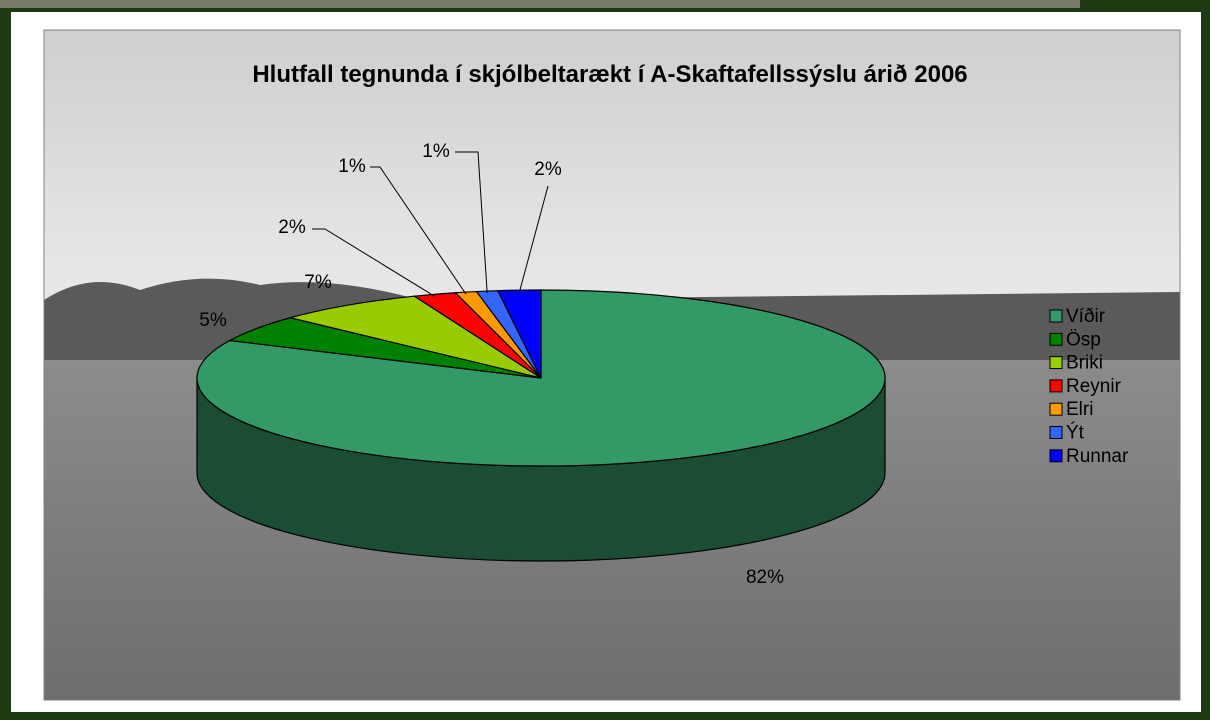 The image size is (1210, 720). Describe the element at coordinates (1083, 339) in the screenshot. I see `legend-label: Ösp` at that location.